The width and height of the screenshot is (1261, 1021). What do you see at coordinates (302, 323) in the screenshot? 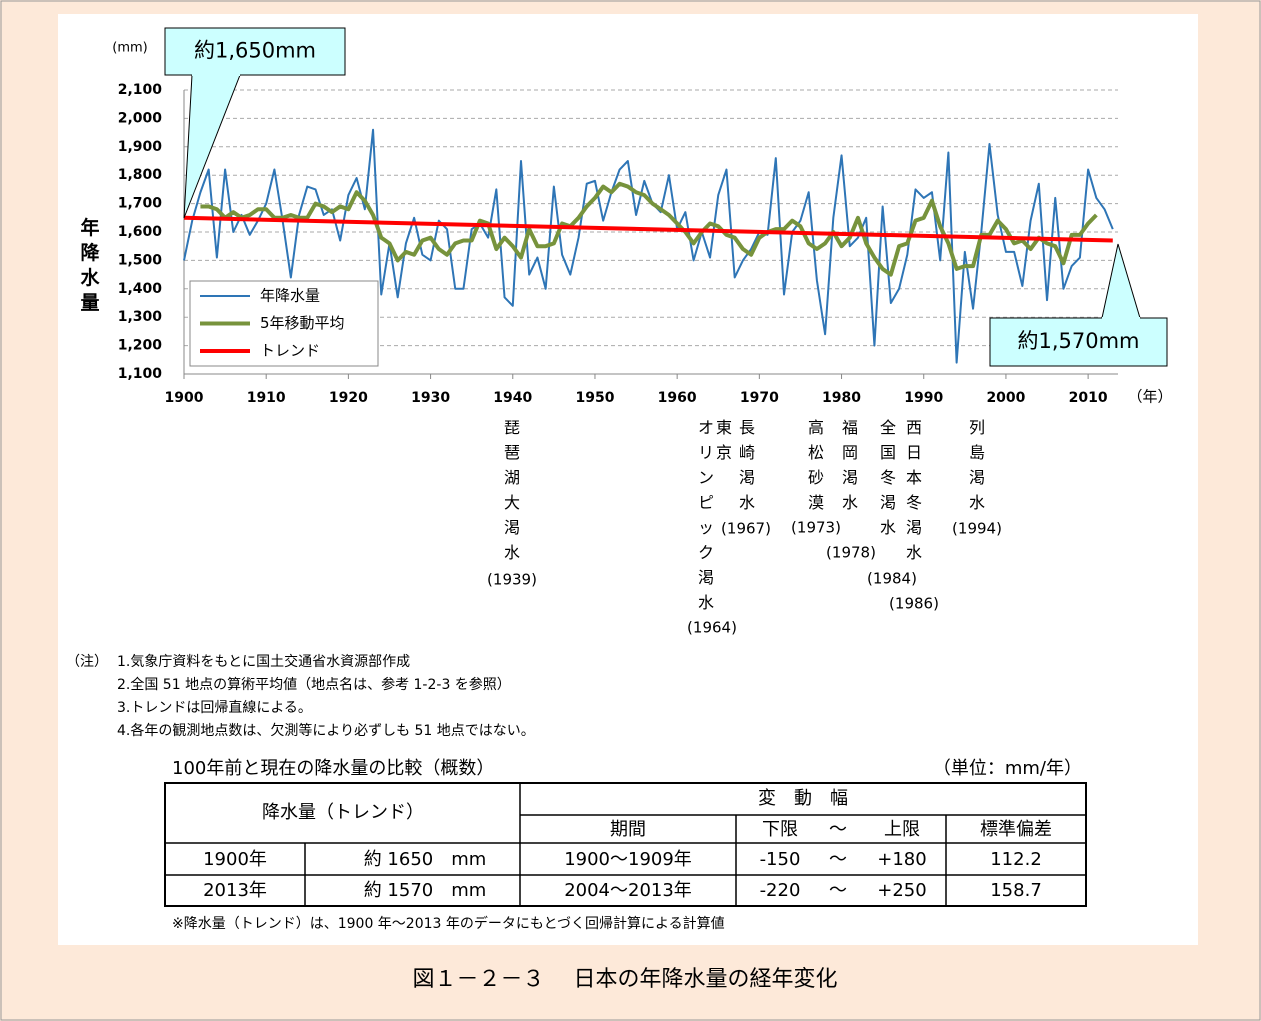
I see `legend-label: 5年移動平均` at bounding box center [302, 323].